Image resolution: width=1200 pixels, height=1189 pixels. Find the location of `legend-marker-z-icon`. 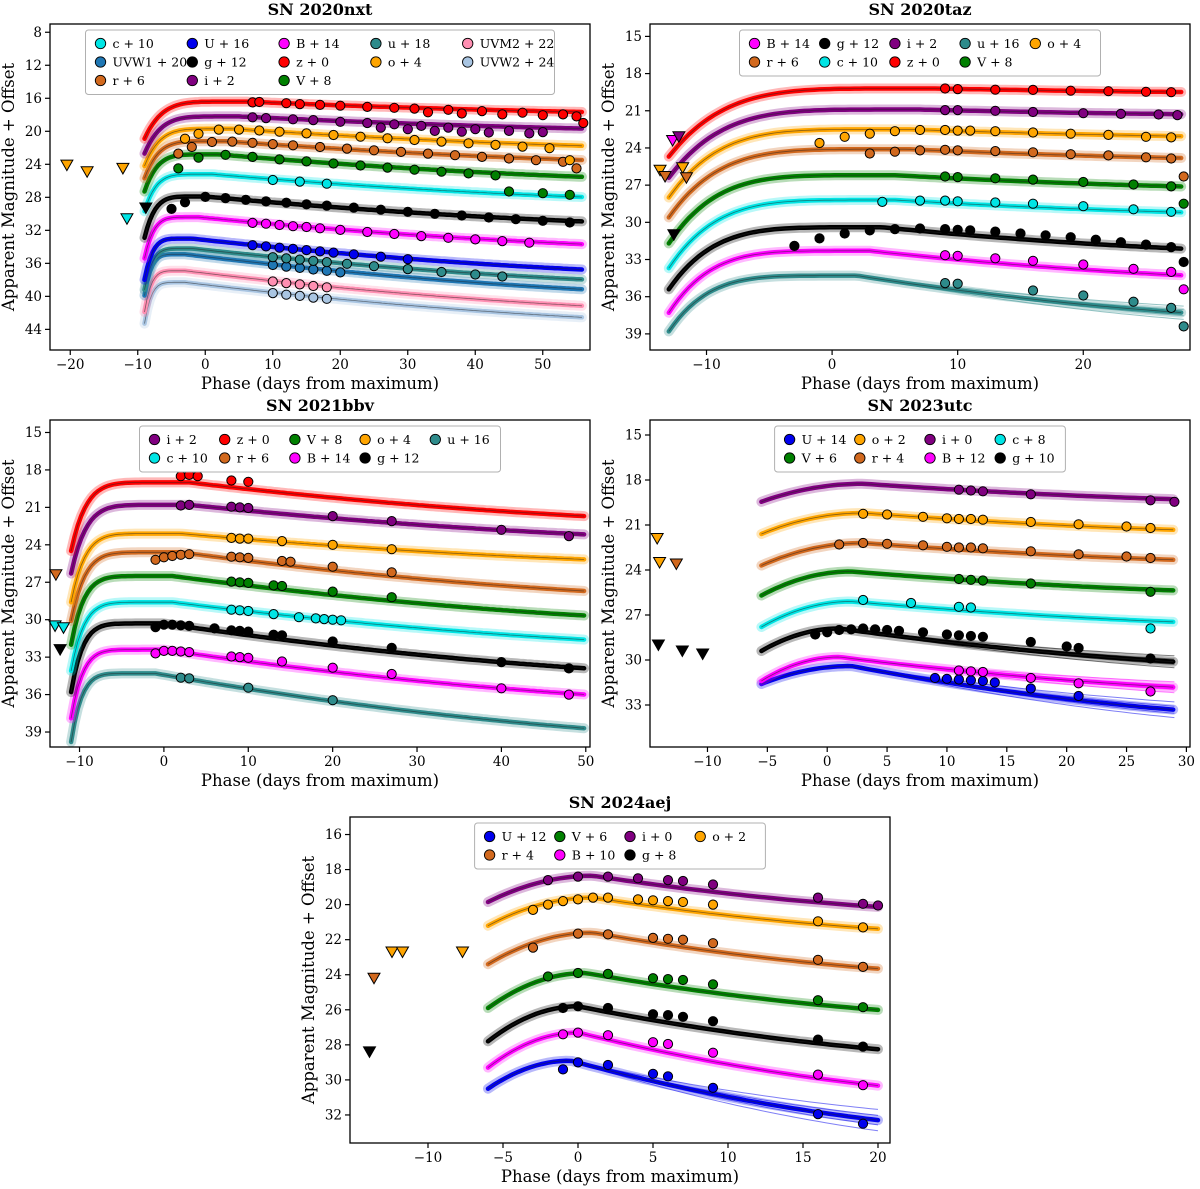

legend-marker-z-icon is located at coordinates (284, 62).